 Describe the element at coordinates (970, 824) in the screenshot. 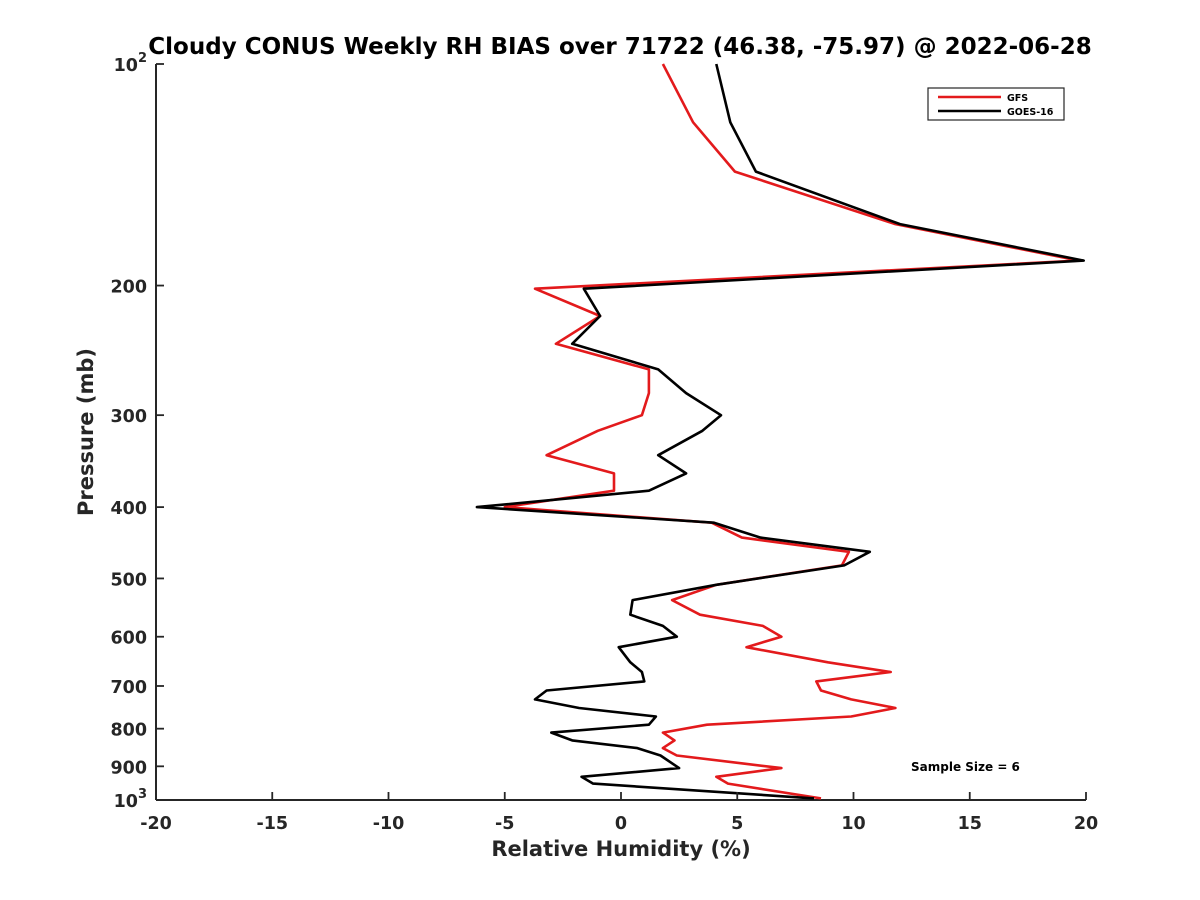

I see `x-tick-label: 15` at that location.